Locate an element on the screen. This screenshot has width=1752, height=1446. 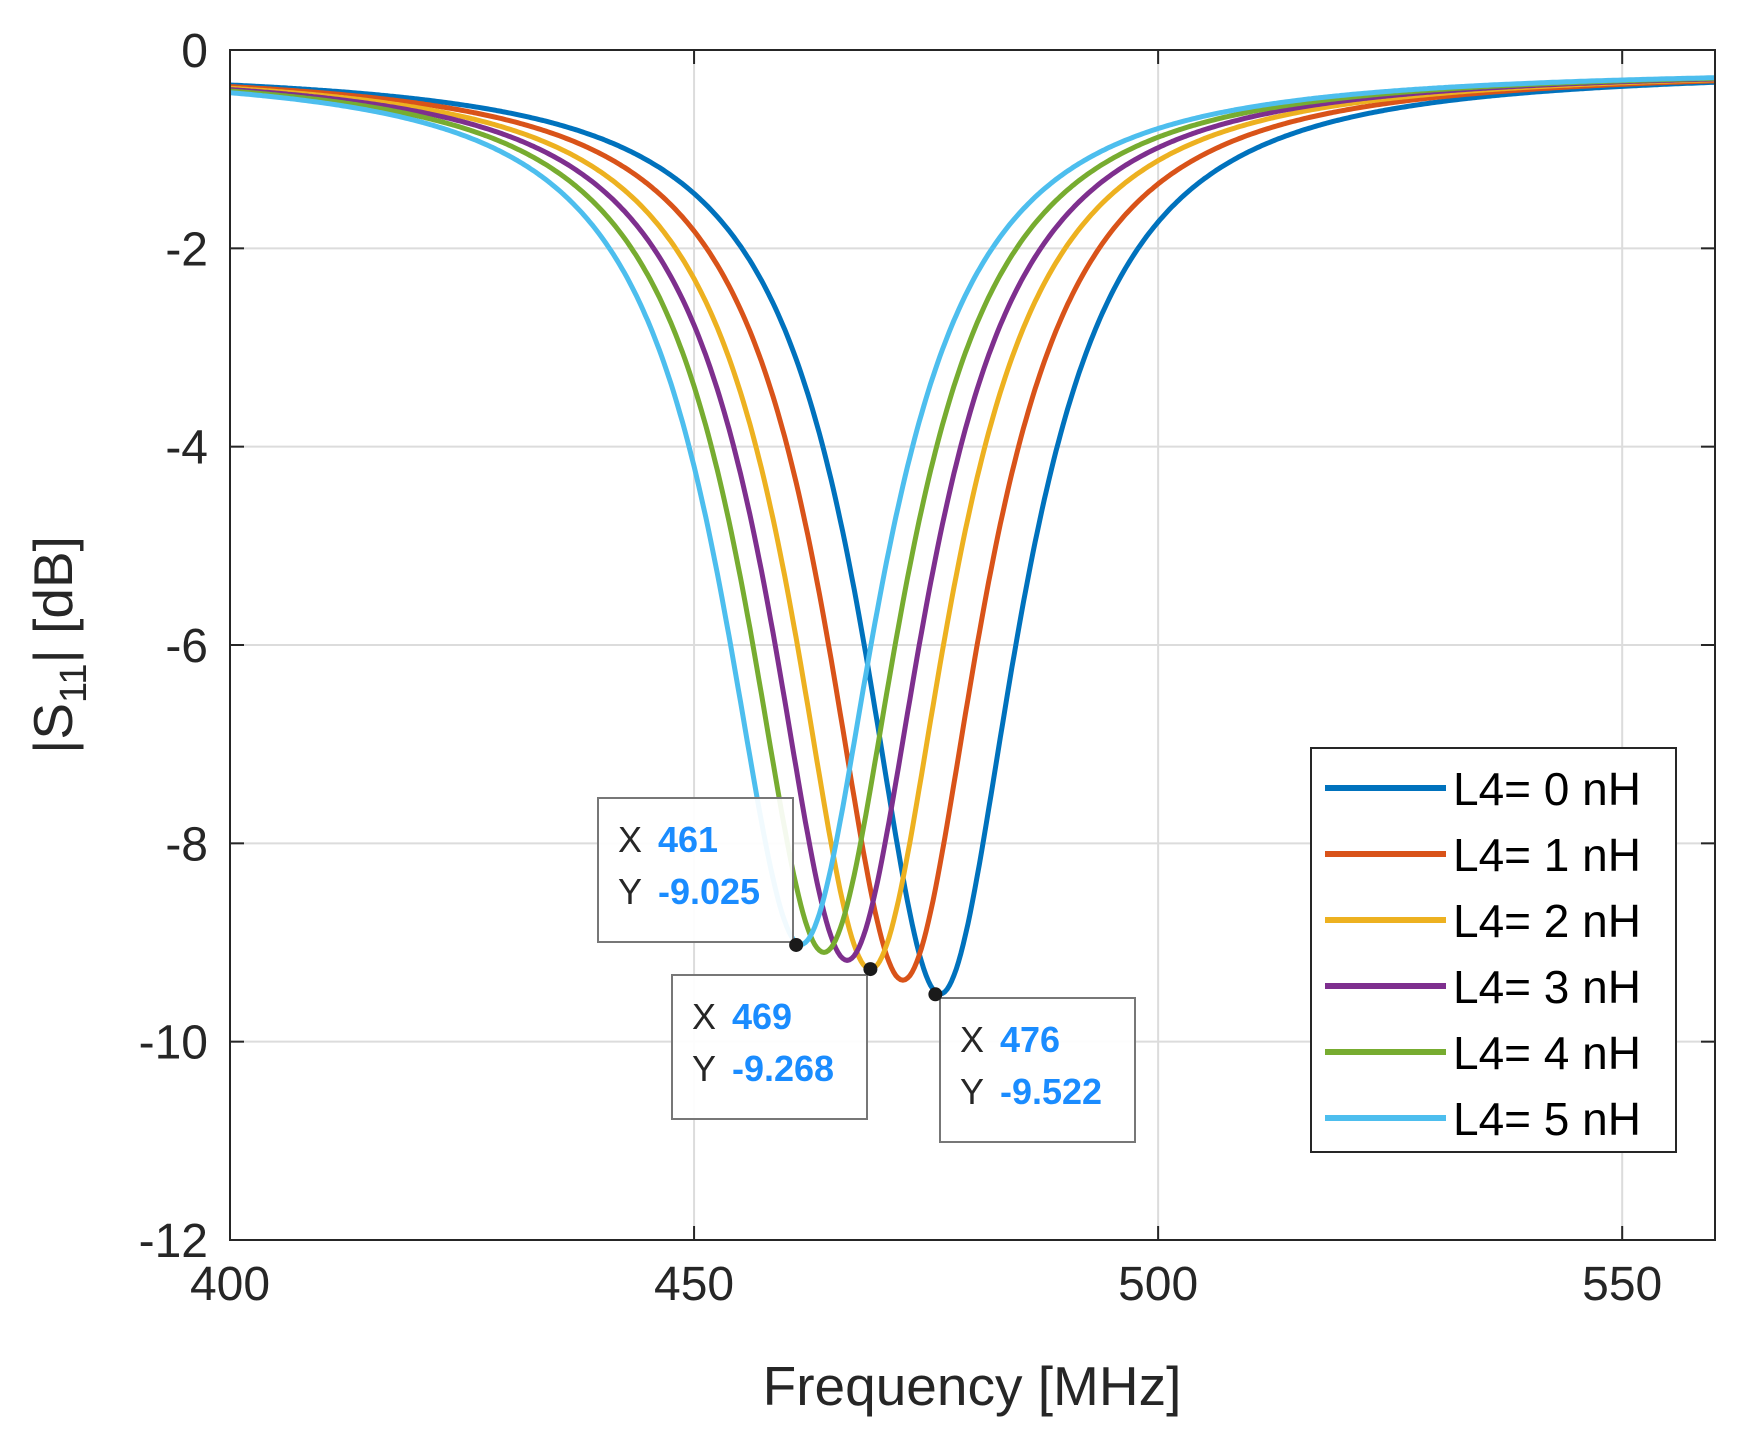
legend-label: L4= 1 nH is located at coordinates (1547, 855).